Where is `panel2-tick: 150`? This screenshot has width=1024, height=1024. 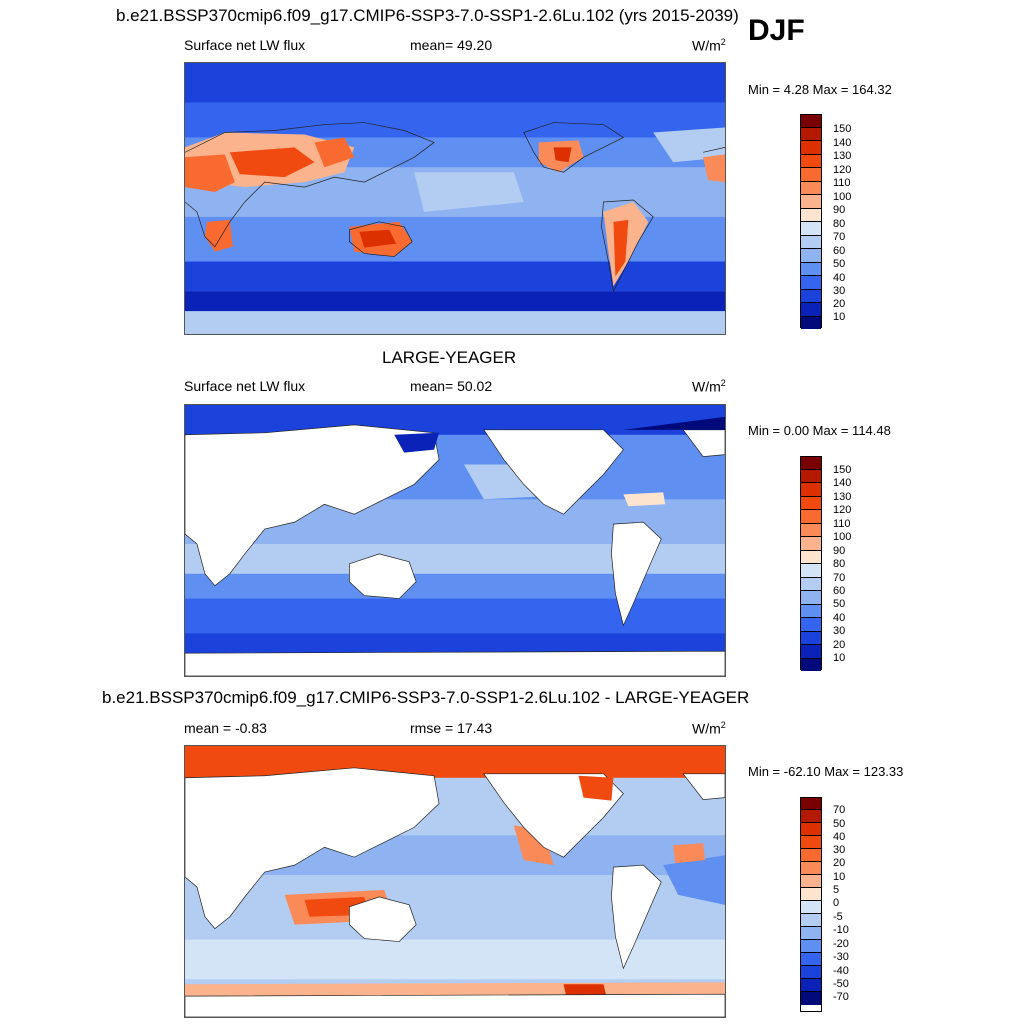 panel2-tick: 150 is located at coordinates (842, 470).